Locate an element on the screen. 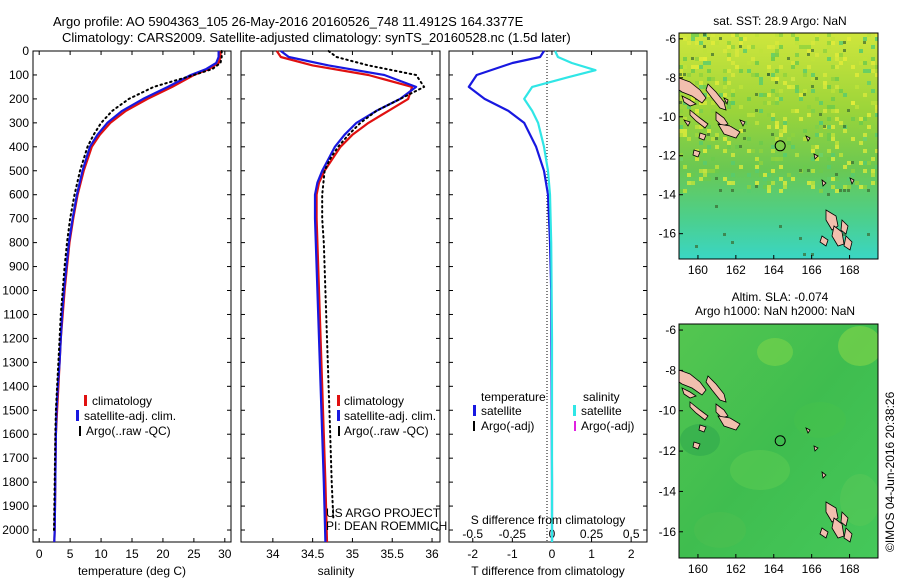 The height and width of the screenshot is (580, 900). x-tick-label: 5 is located at coordinates (70, 554).